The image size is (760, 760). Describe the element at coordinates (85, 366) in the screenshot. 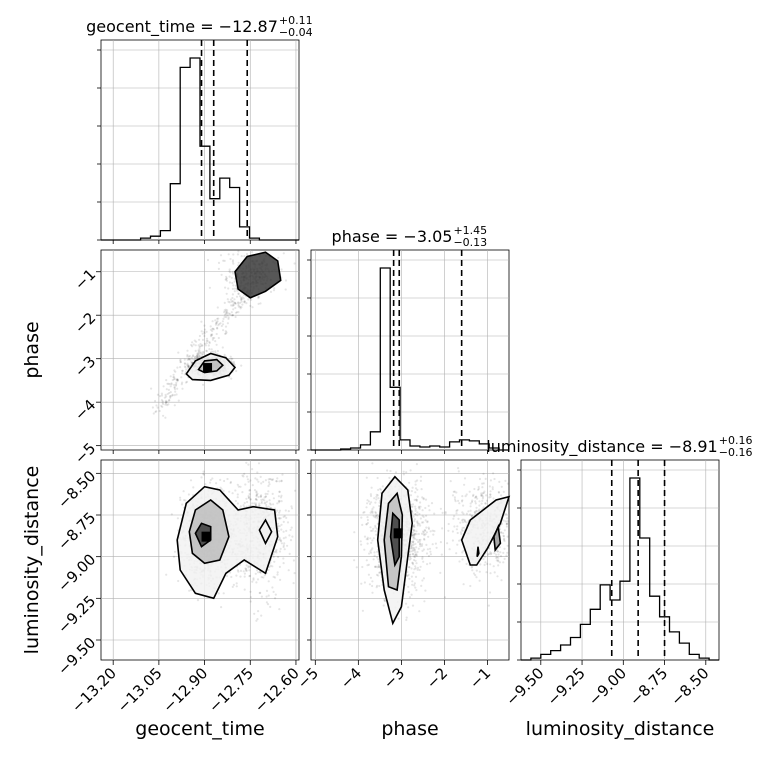

I see `ytick-label-phase: −3` at that location.